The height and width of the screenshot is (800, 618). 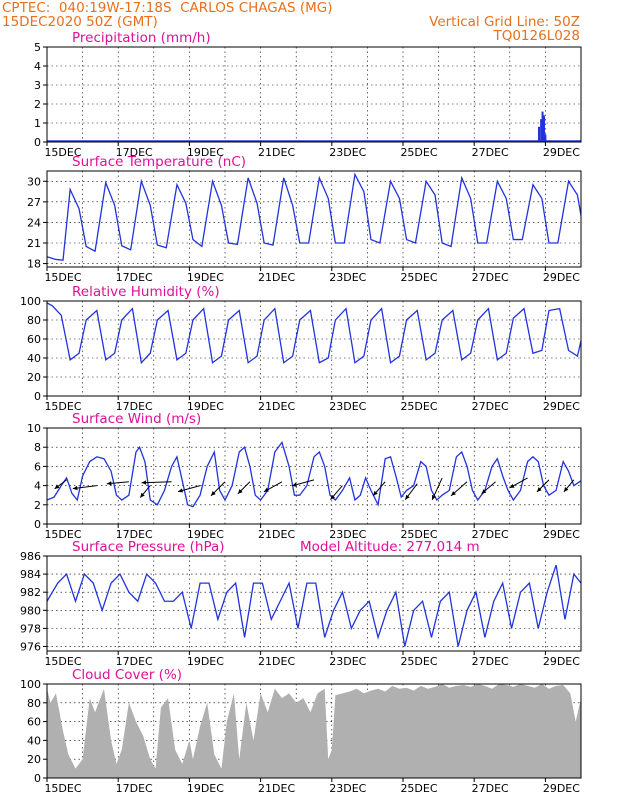 I want to click on header-grid-note: Vertical Grid Line: 50Z, so click(x=504, y=22).